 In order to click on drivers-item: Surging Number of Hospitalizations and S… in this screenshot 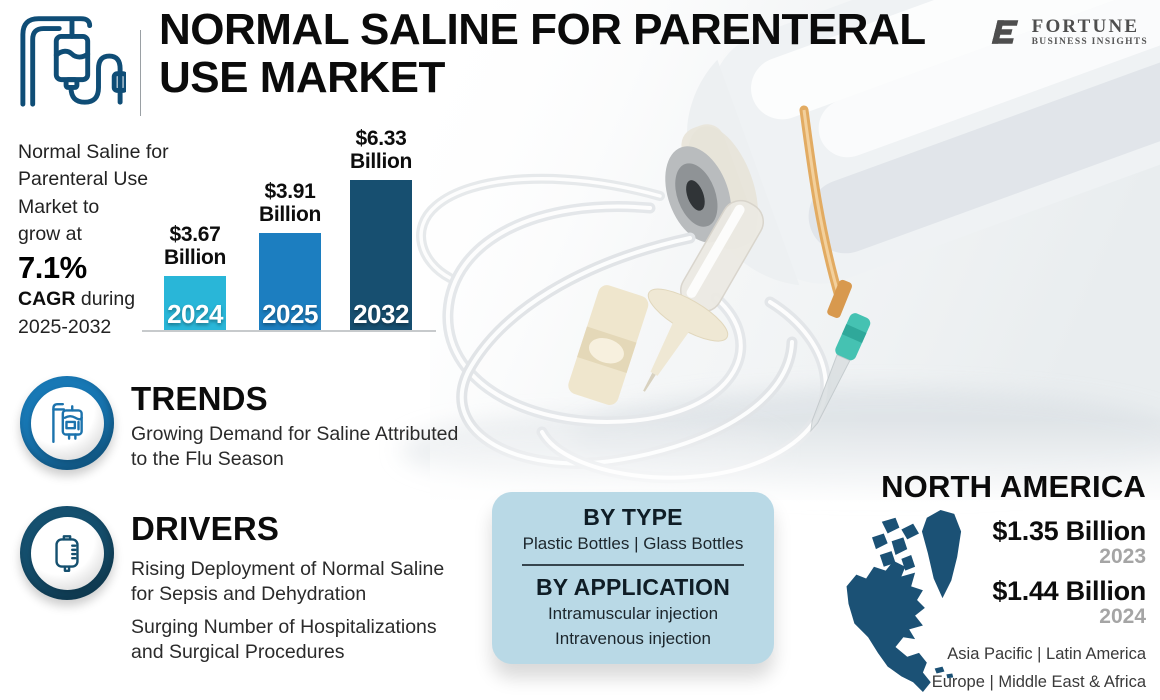, I will do `click(284, 639)`.